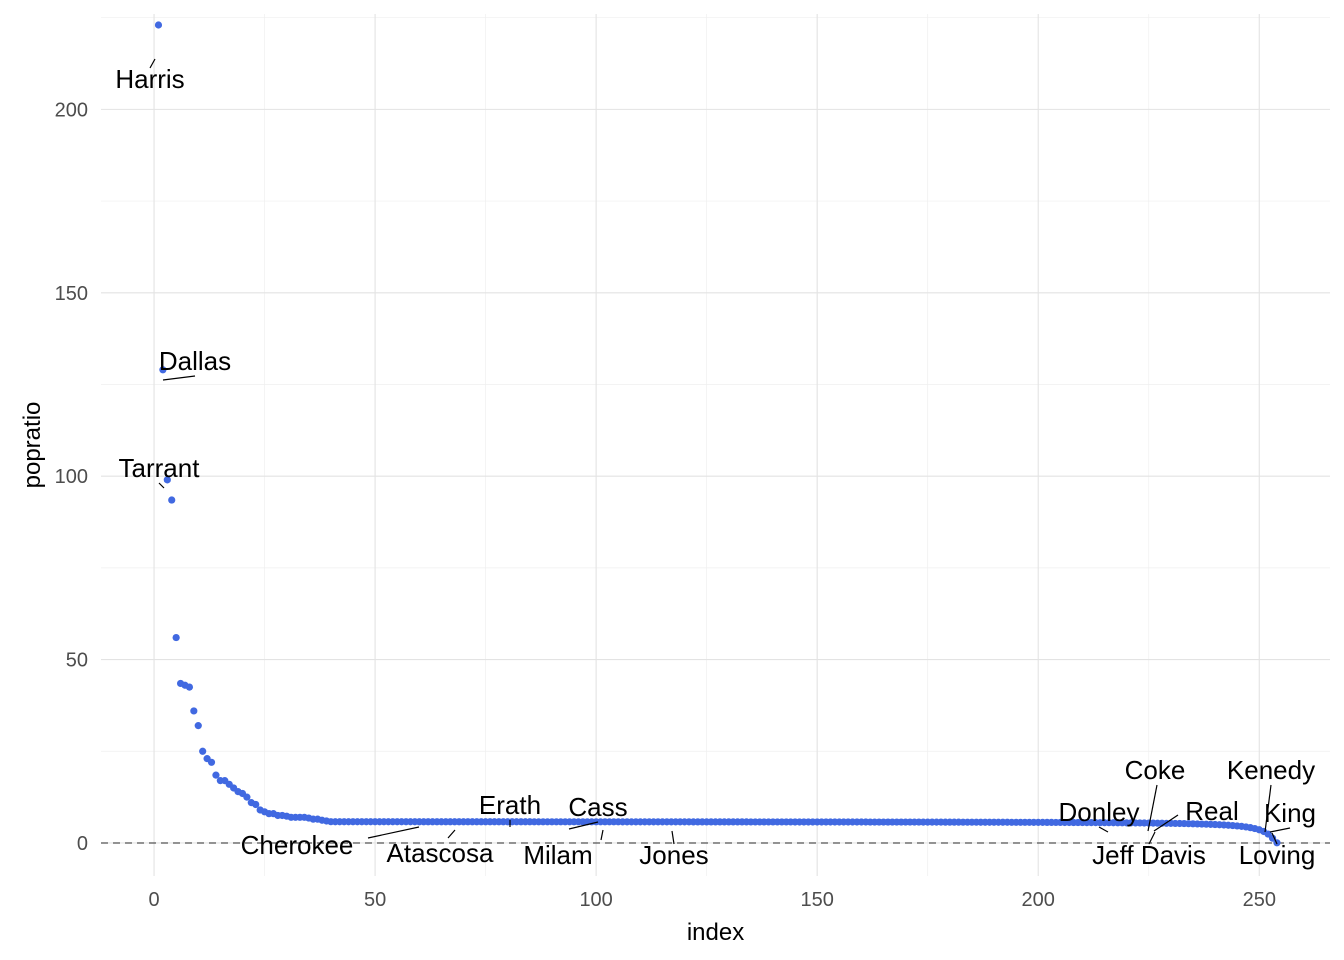  Describe the element at coordinates (711, 900) in the screenshot. I see `x-axis-tick-labels: 0 50 100 150 200 250` at that location.